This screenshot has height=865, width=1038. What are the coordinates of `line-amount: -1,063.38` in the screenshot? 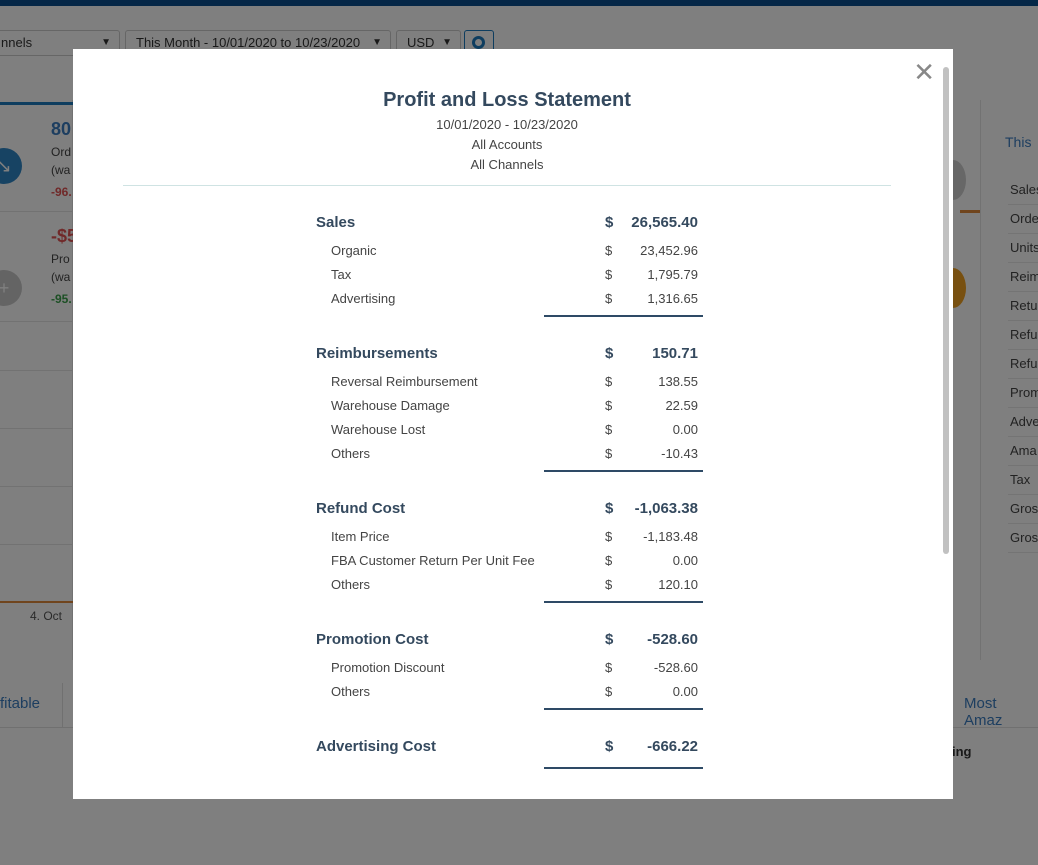 It's located at (666, 508).